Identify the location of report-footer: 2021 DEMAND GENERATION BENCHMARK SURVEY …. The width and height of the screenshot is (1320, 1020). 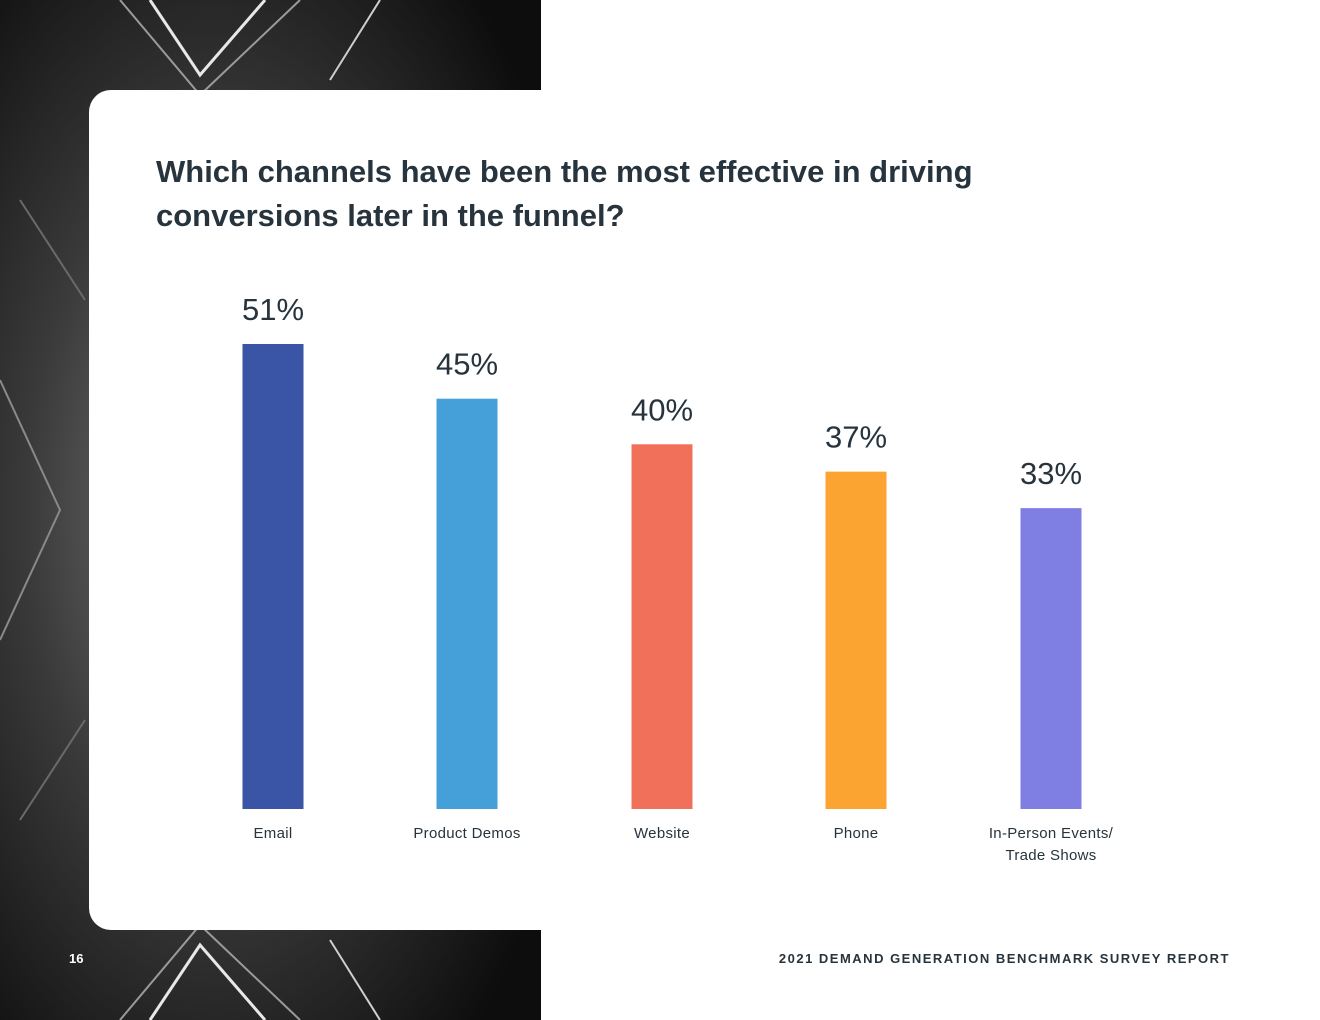
(1004, 958).